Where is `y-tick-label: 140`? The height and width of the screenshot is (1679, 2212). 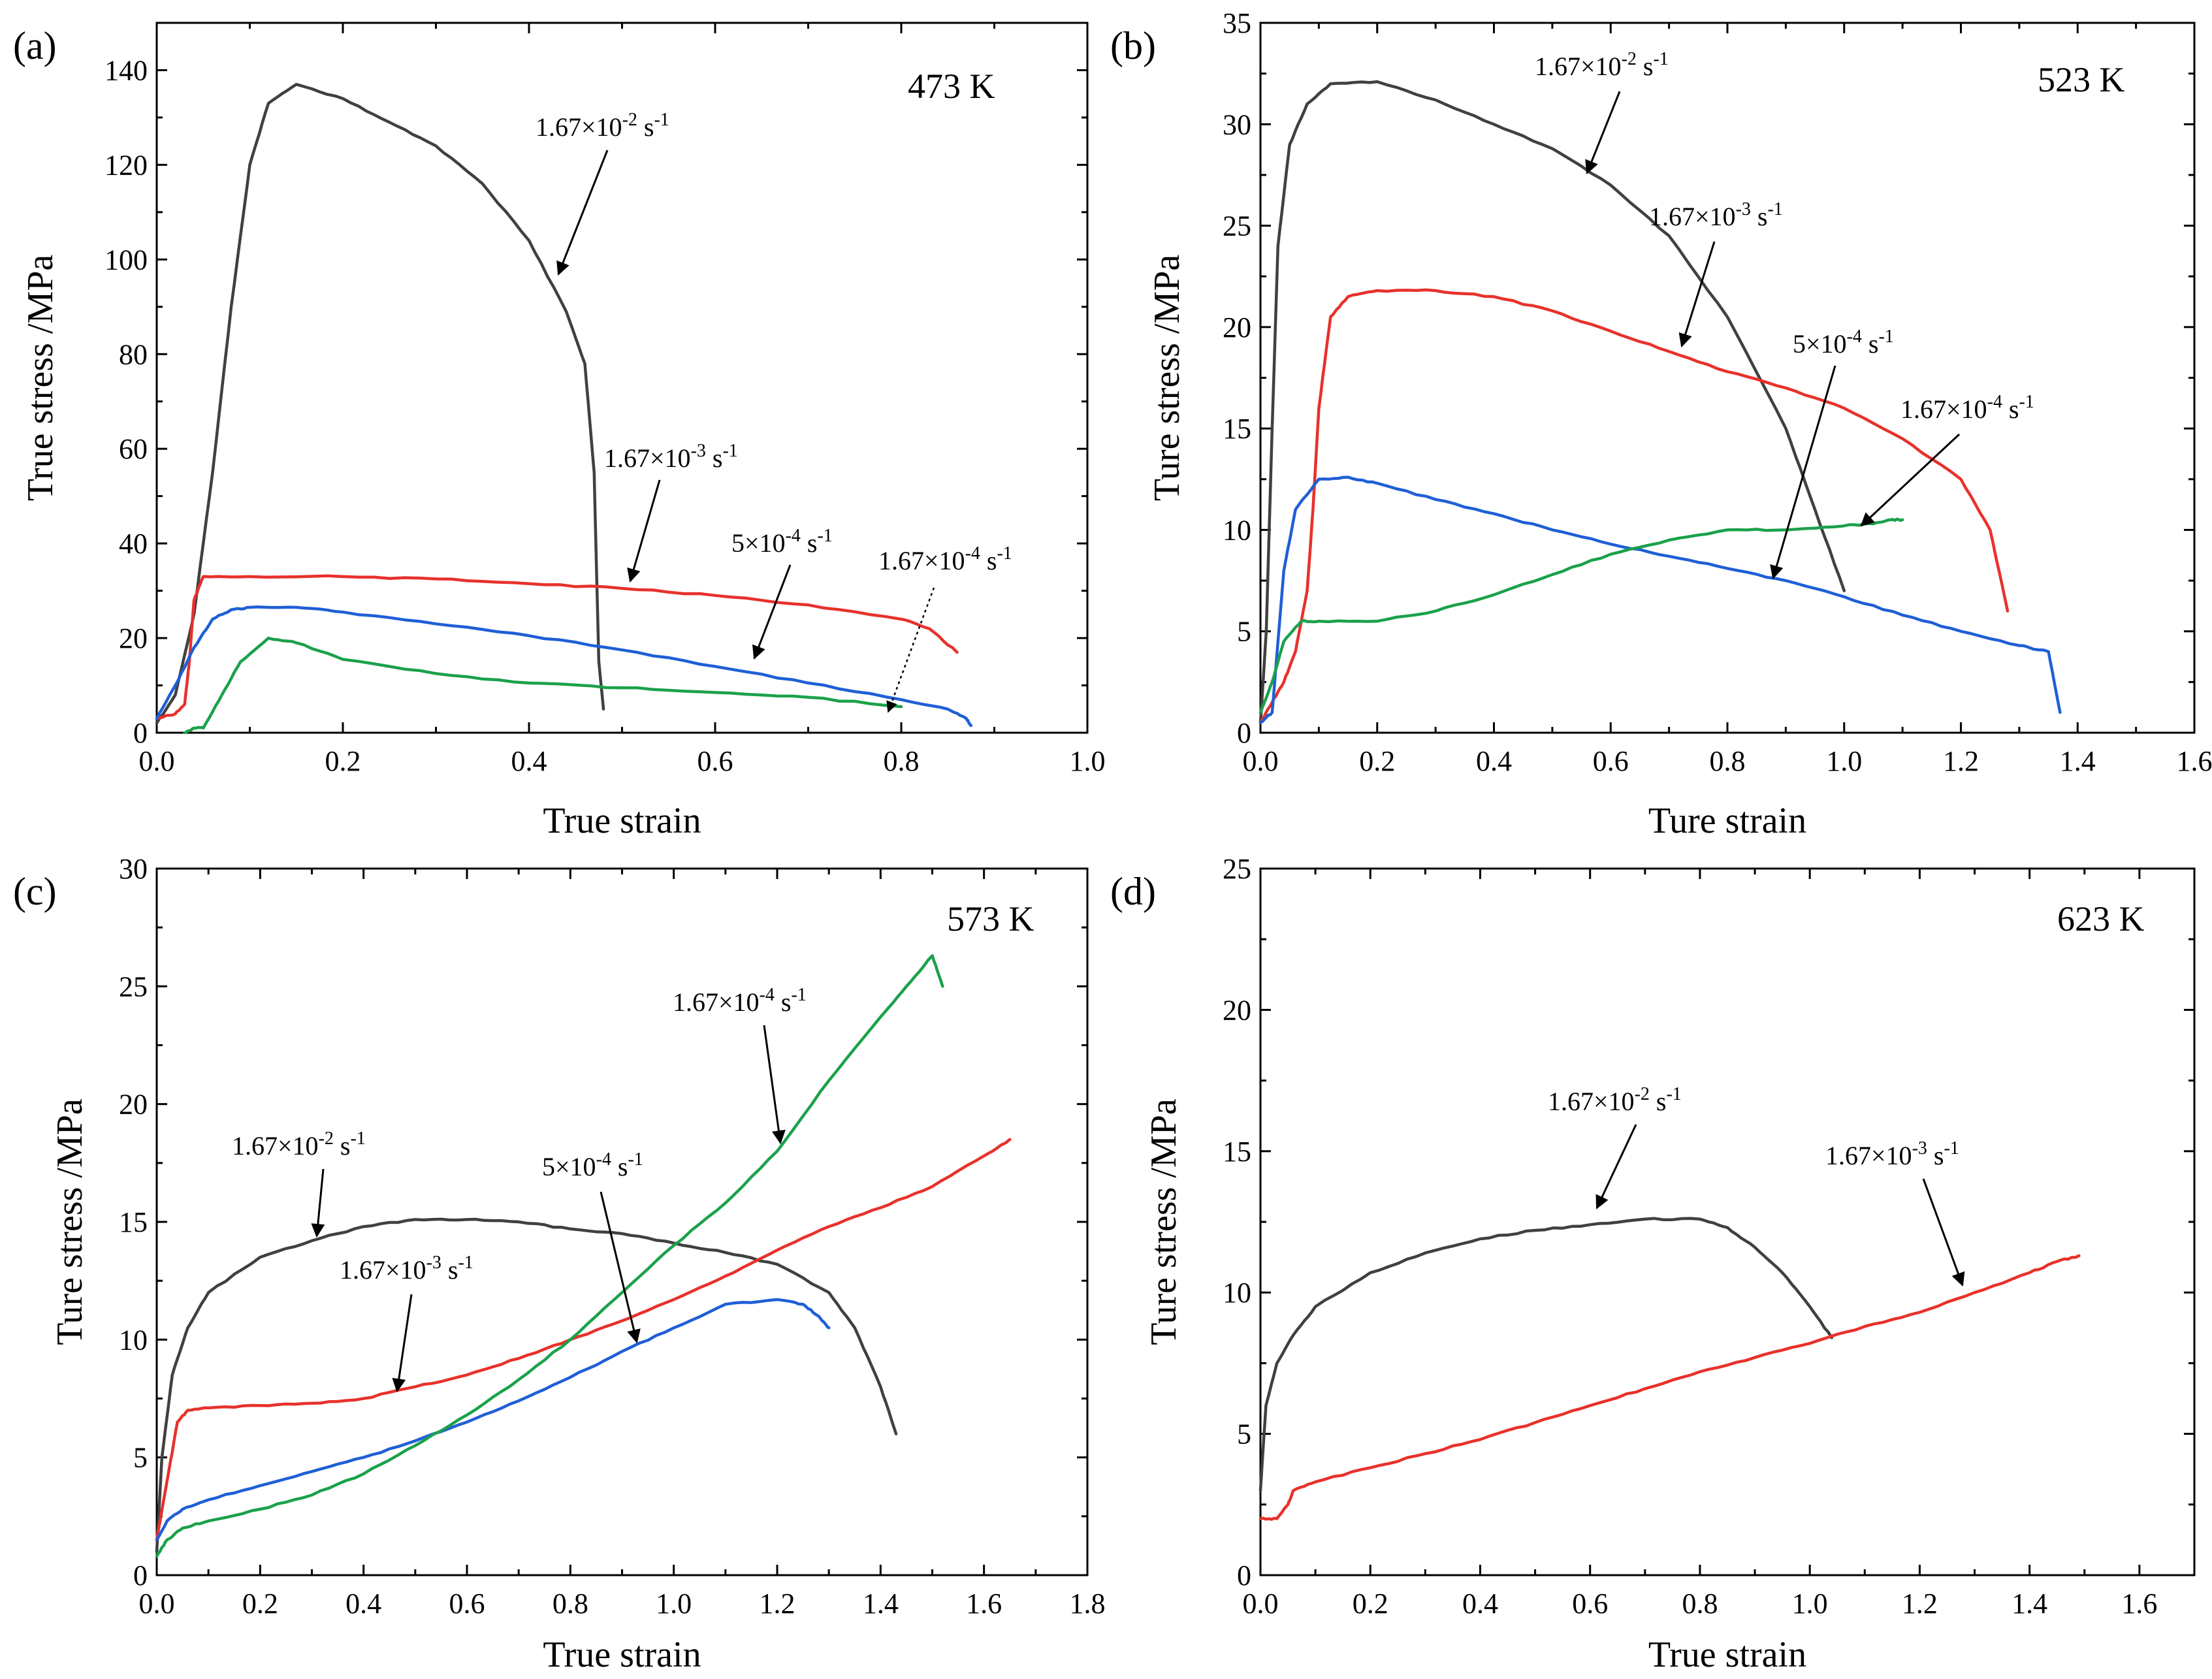
y-tick-label: 140 is located at coordinates (126, 70).